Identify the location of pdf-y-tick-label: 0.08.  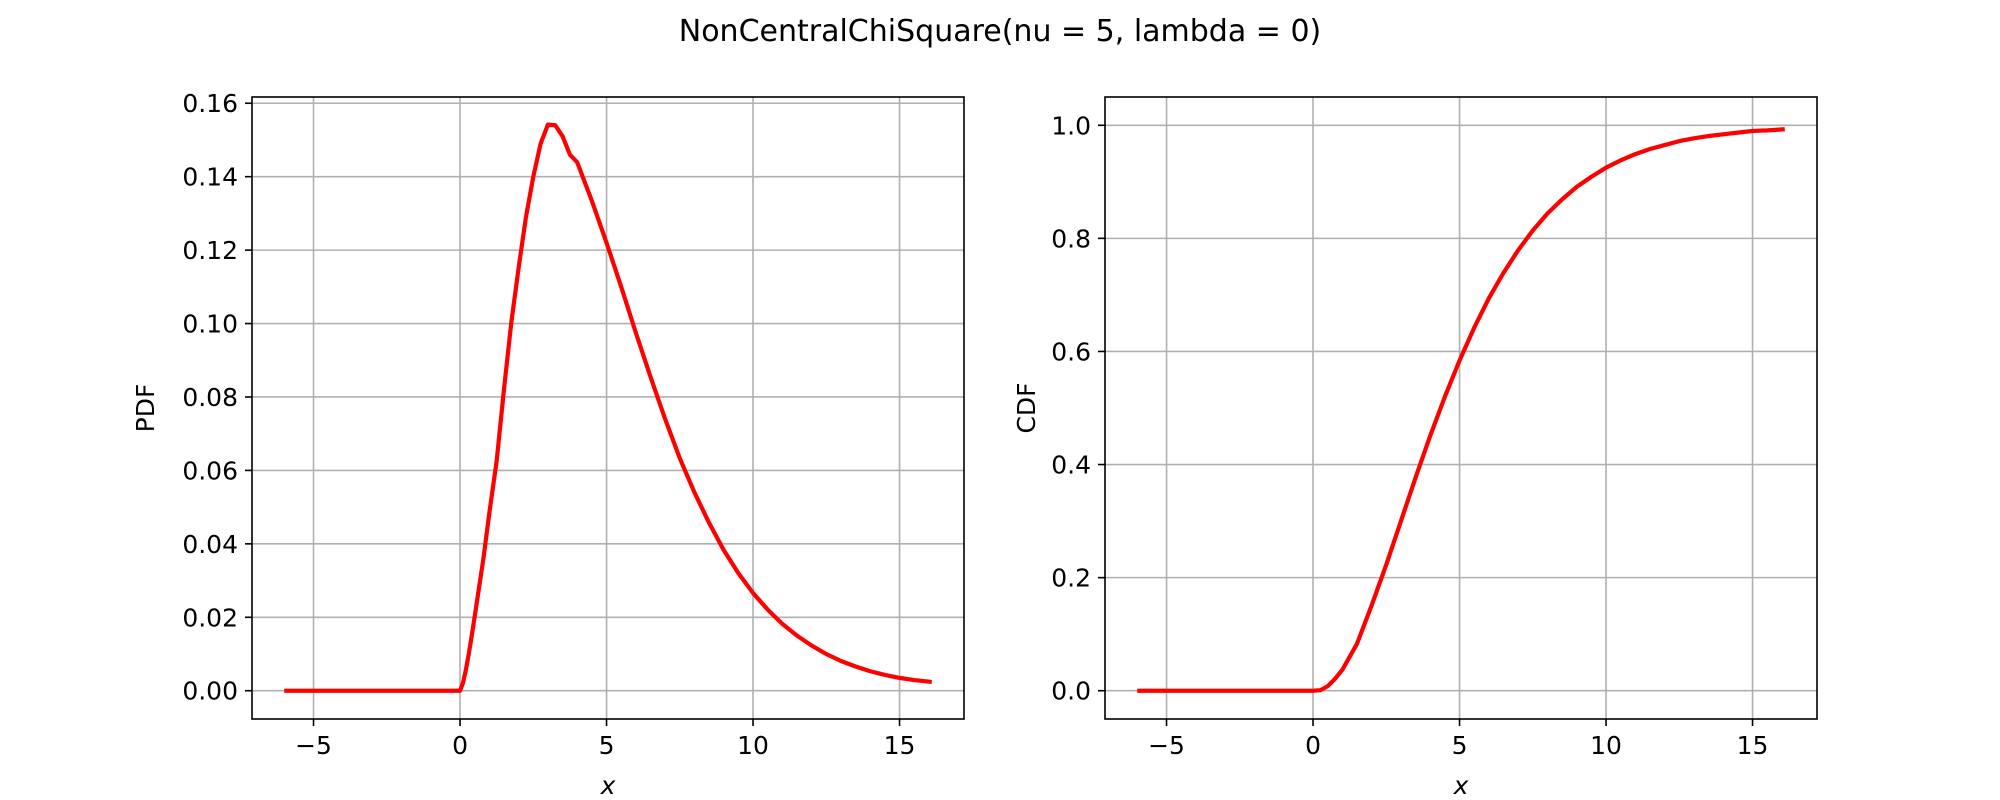
(210, 397).